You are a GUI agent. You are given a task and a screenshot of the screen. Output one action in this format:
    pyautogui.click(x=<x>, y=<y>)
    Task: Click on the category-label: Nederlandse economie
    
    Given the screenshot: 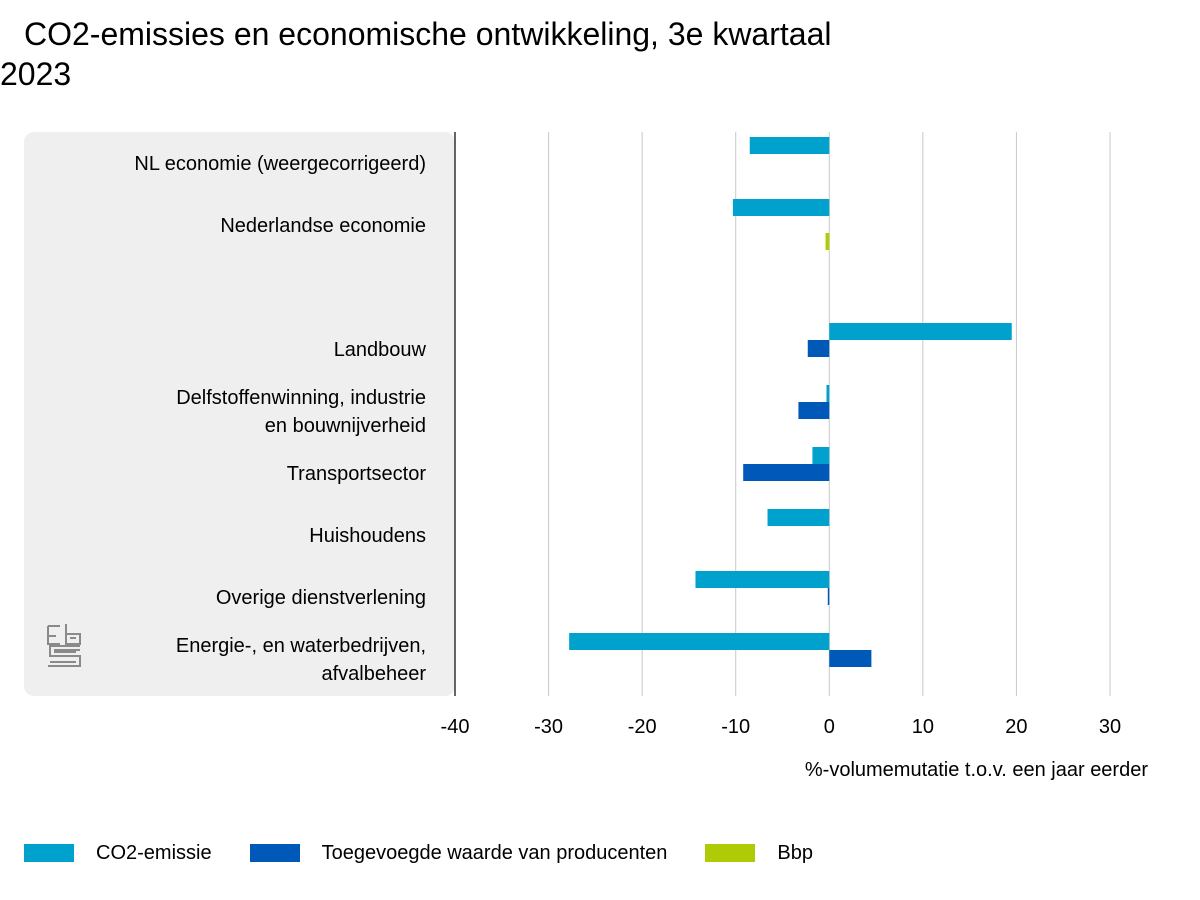 What is the action you would take?
    pyautogui.click(x=323, y=226)
    